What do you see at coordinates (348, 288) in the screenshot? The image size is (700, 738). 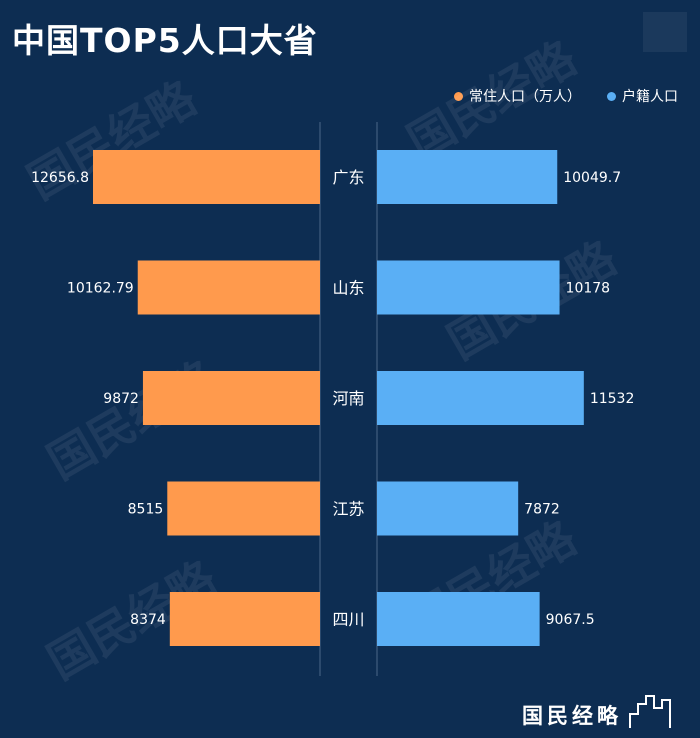 I see `category-label-1: 山东` at bounding box center [348, 288].